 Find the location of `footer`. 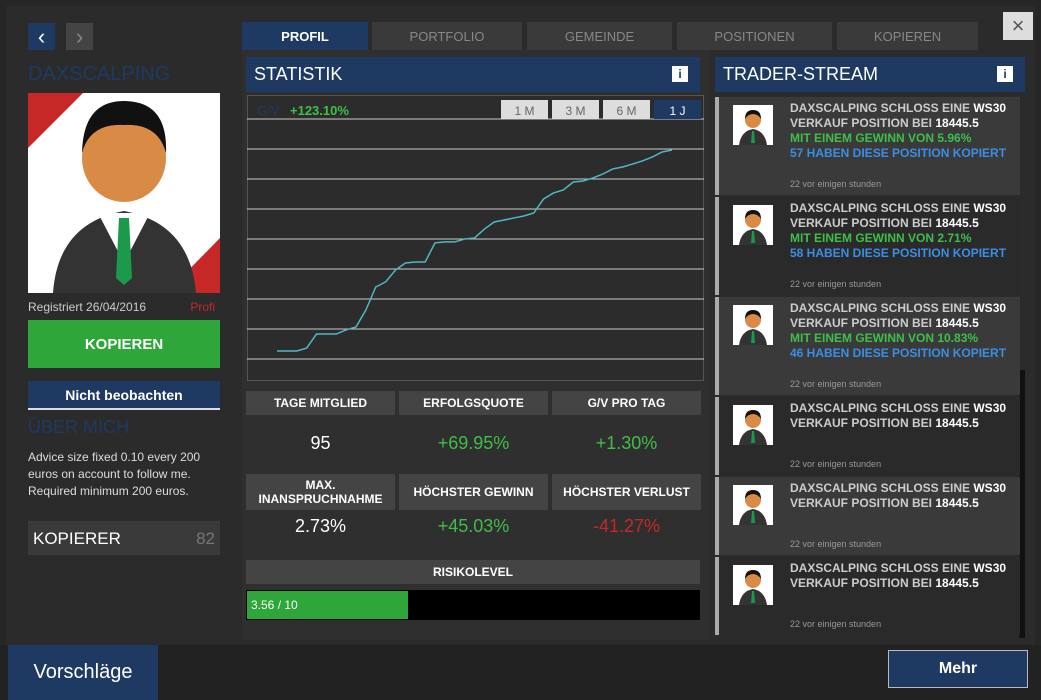

footer is located at coordinates (520, 672).